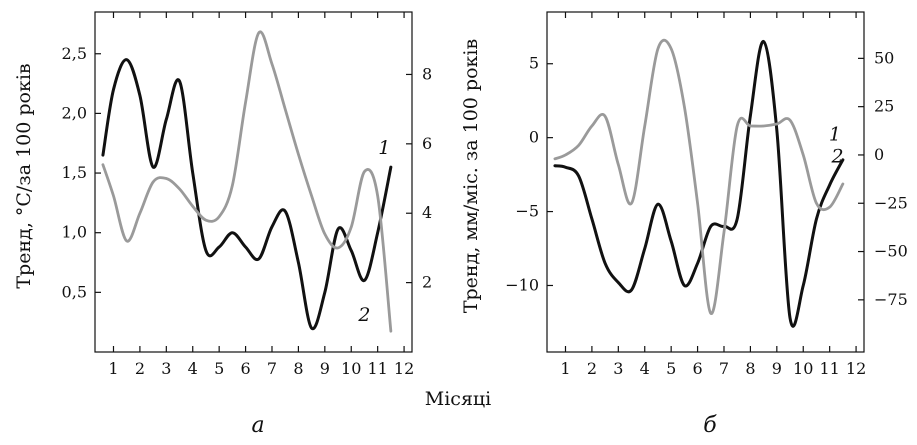  I want to click on right-tick-label: 25, so click(884, 106).